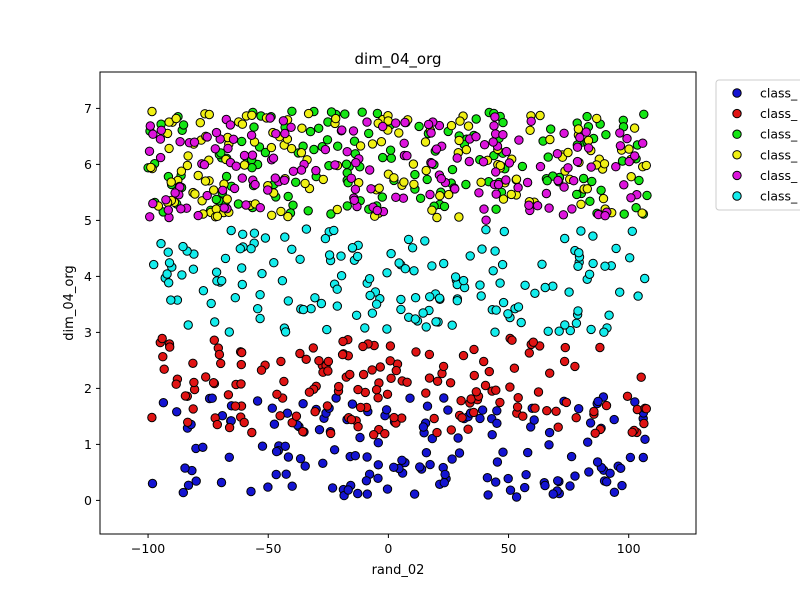  Describe the element at coordinates (509, 548) in the screenshot. I see `x-tick-label: 50` at that location.